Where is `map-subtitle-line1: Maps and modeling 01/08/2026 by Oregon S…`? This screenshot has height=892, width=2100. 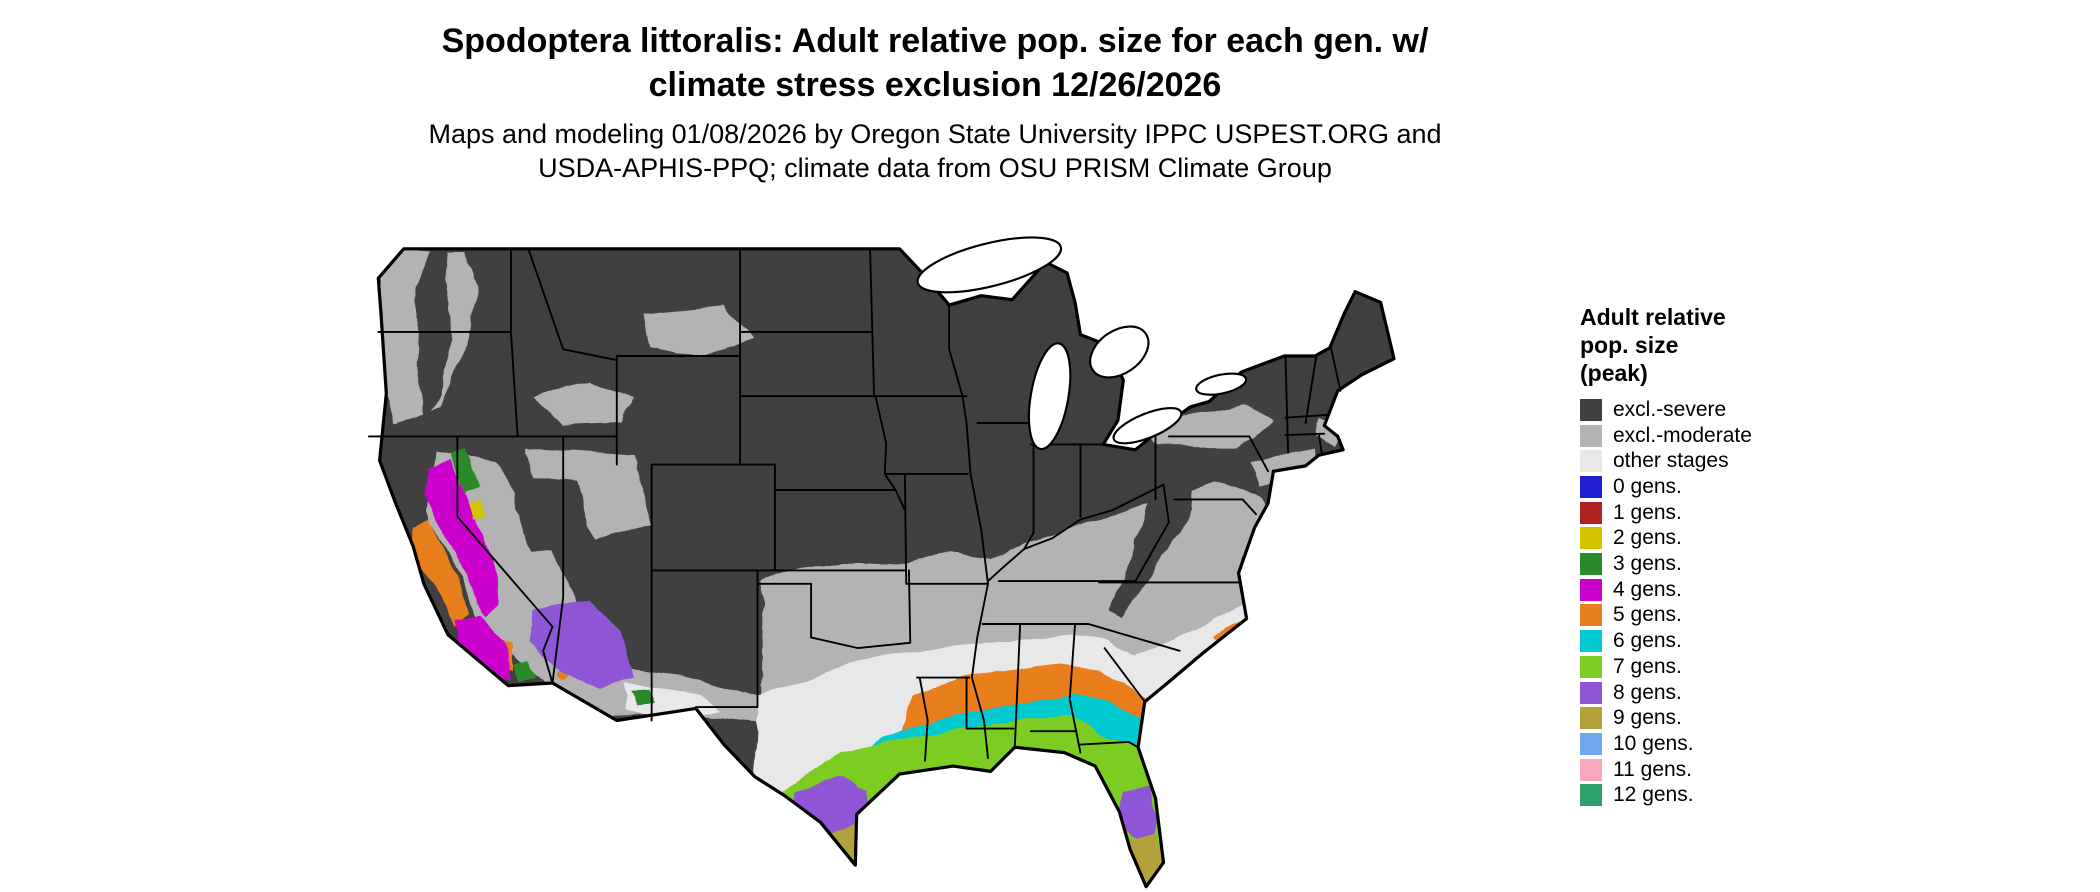
map-subtitle-line1: Maps and modeling 01/08/2026 by Oregon S… is located at coordinates (935, 134).